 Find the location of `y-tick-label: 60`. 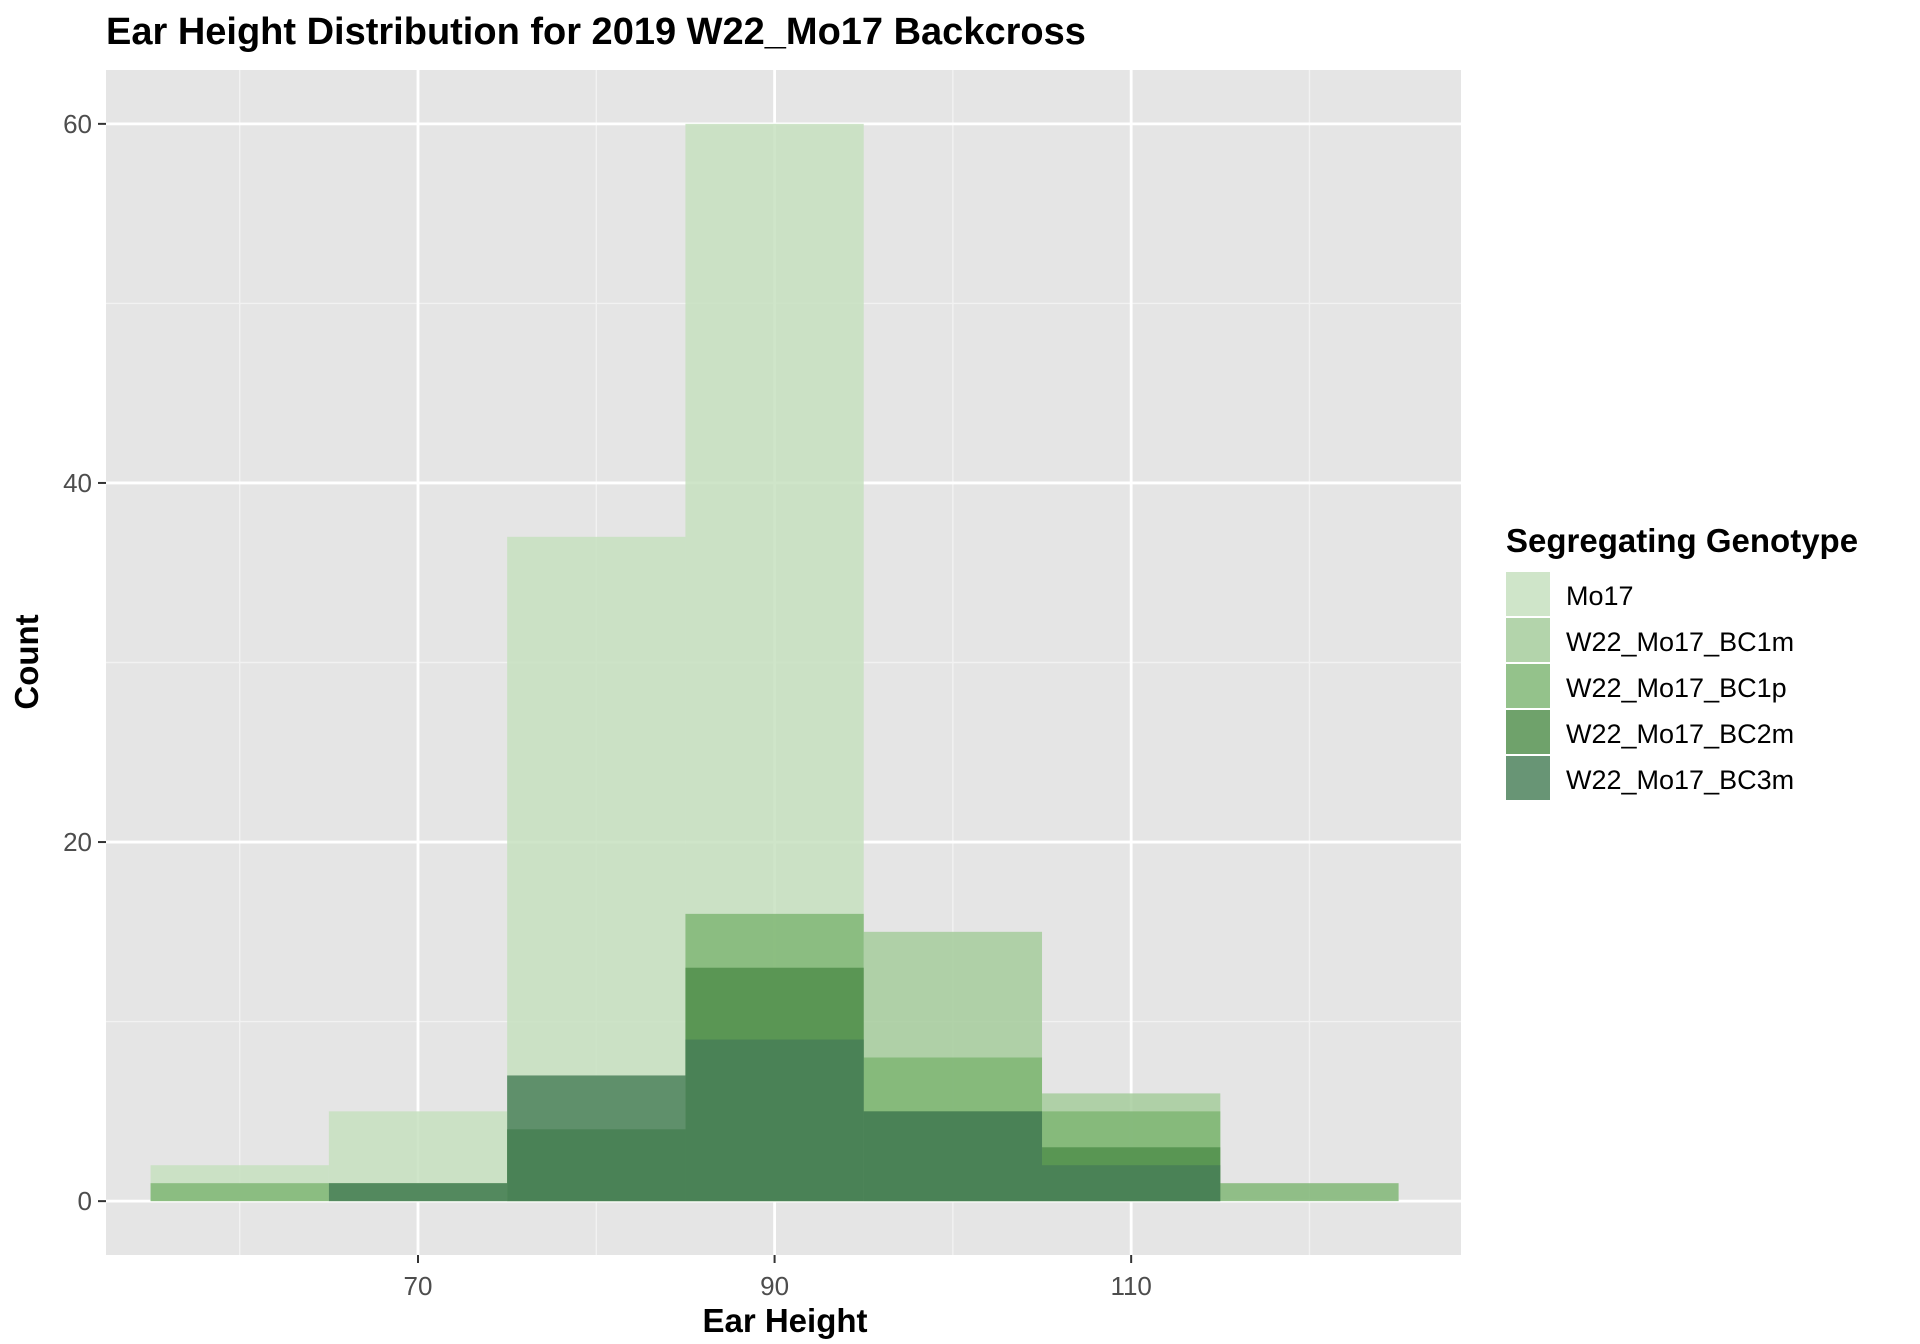

y-tick-label: 60 is located at coordinates (77, 124).